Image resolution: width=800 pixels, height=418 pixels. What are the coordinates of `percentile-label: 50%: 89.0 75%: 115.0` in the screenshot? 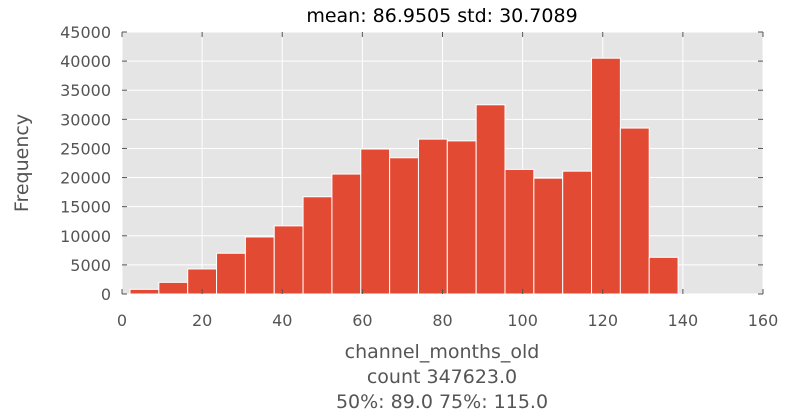 It's located at (442, 402).